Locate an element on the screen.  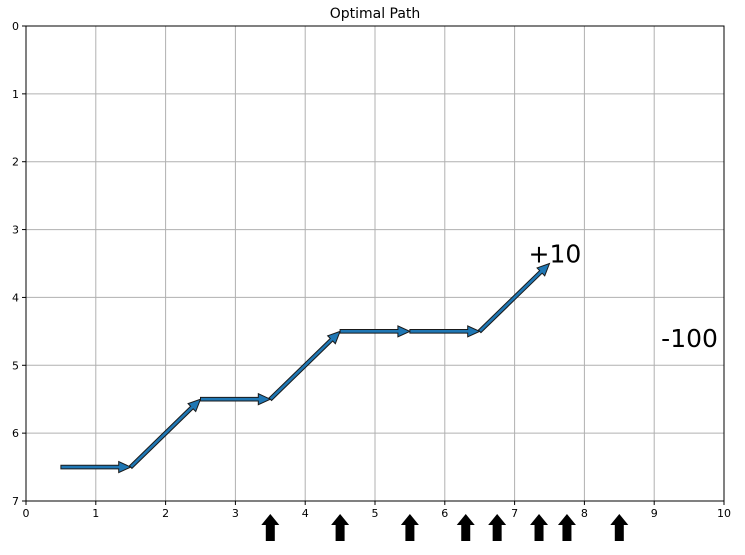
y-tick-label: 3 is located at coordinates (15, 230).